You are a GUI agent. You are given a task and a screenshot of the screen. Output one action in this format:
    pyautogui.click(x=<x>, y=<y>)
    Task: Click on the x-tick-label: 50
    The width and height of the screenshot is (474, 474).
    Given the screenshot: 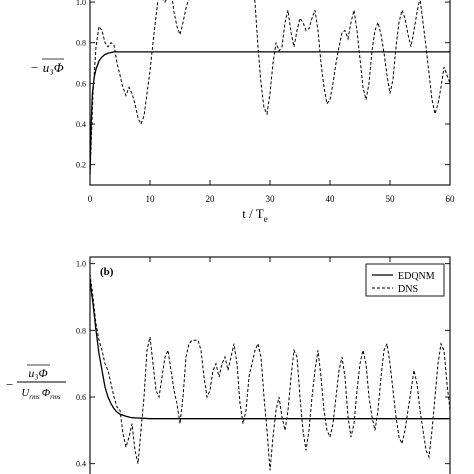 What is the action you would take?
    pyautogui.click(x=391, y=199)
    